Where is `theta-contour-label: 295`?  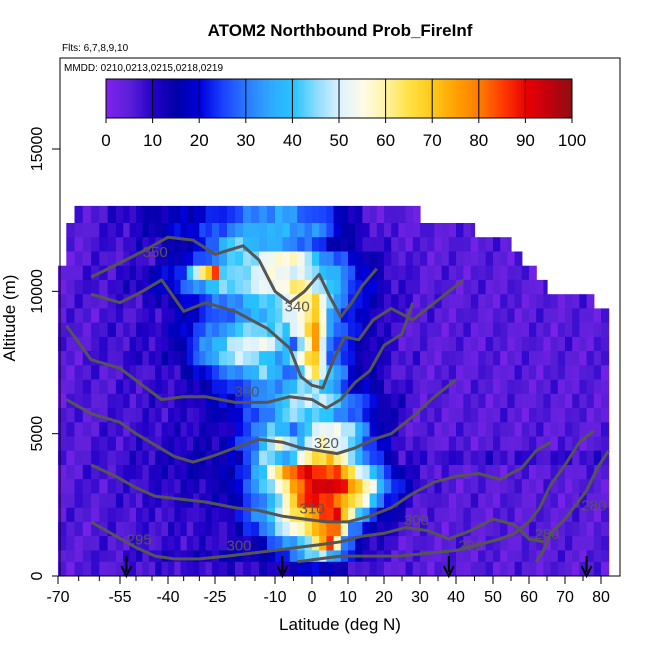 theta-contour-label: 295 is located at coordinates (139, 540).